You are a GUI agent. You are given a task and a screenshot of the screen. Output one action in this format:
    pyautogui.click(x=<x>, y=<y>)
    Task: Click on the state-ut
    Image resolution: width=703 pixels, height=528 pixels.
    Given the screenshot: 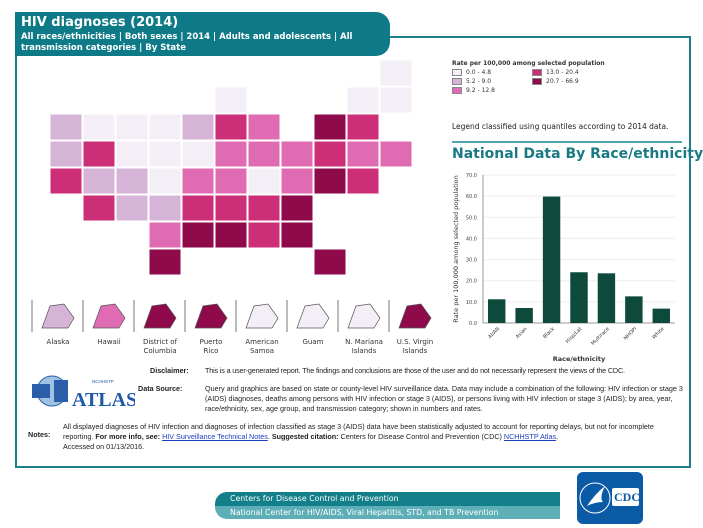 What is the action you would take?
    pyautogui.click(x=99, y=181)
    